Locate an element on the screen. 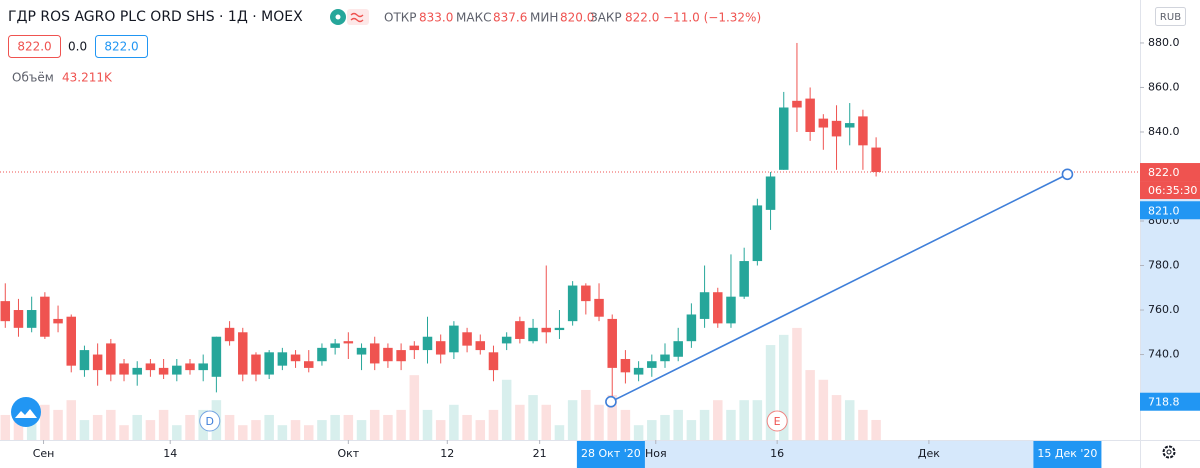 This screenshot has height=468, width=1200. x-tick-label: 21 is located at coordinates (540, 453).